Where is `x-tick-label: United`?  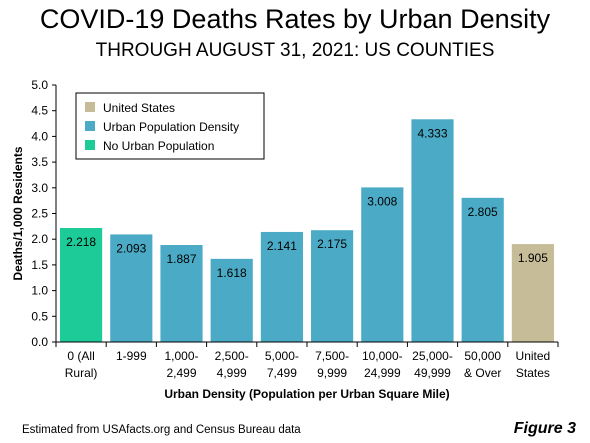 x-tick-label: United is located at coordinates (533, 356).